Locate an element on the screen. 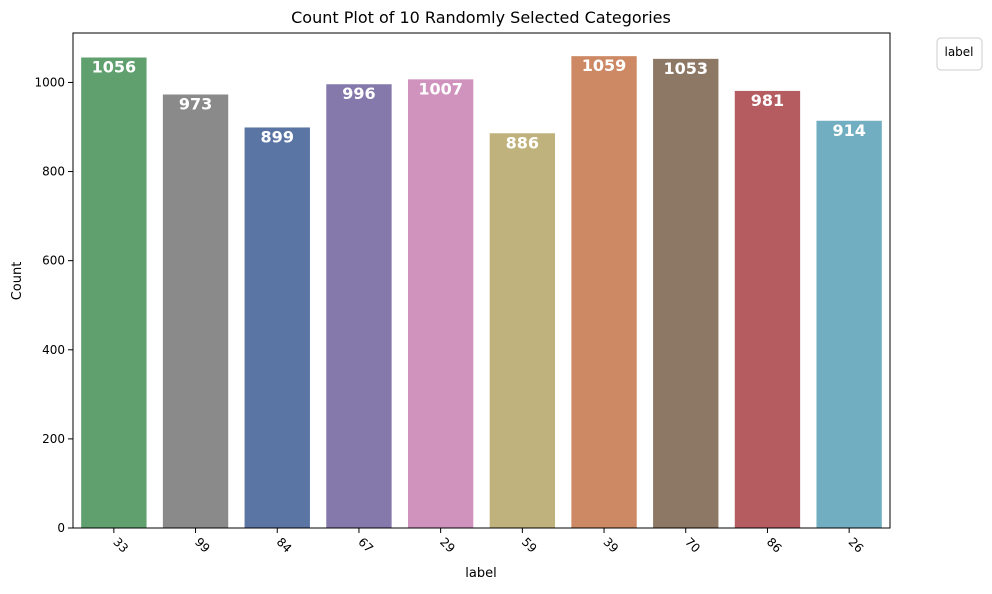 Image resolution: width=992 pixels, height=594 pixels. y-tick-label-0: 0 is located at coordinates (61, 528).